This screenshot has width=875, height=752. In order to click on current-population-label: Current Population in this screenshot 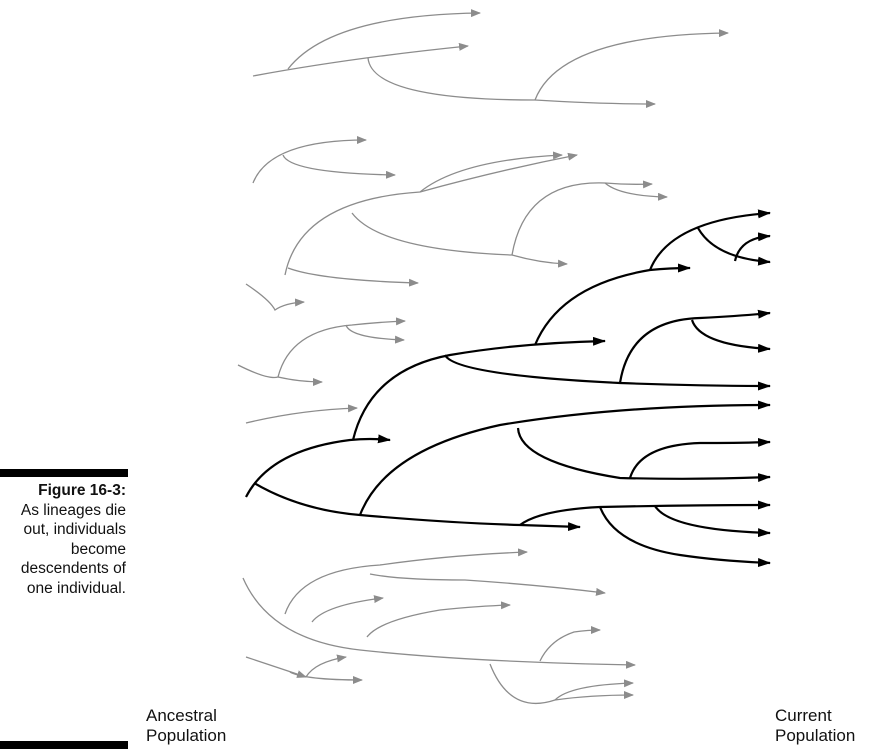, I will do `click(815, 725)`.